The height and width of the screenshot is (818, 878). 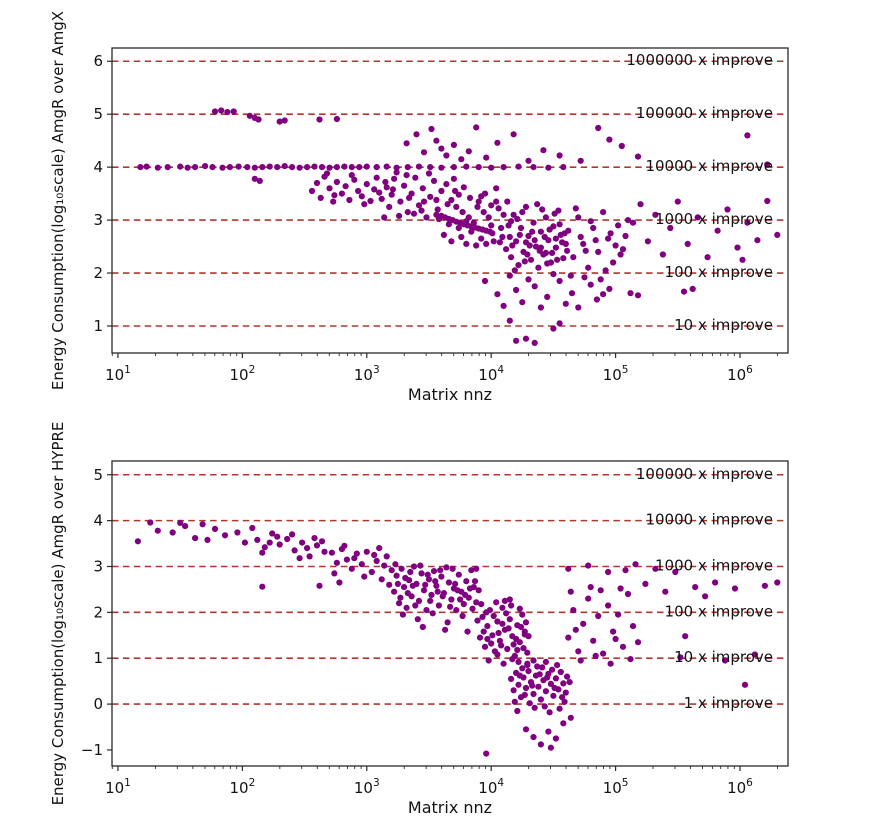 I want to click on x-axis-label: Matrix nnz, so click(x=450, y=394).